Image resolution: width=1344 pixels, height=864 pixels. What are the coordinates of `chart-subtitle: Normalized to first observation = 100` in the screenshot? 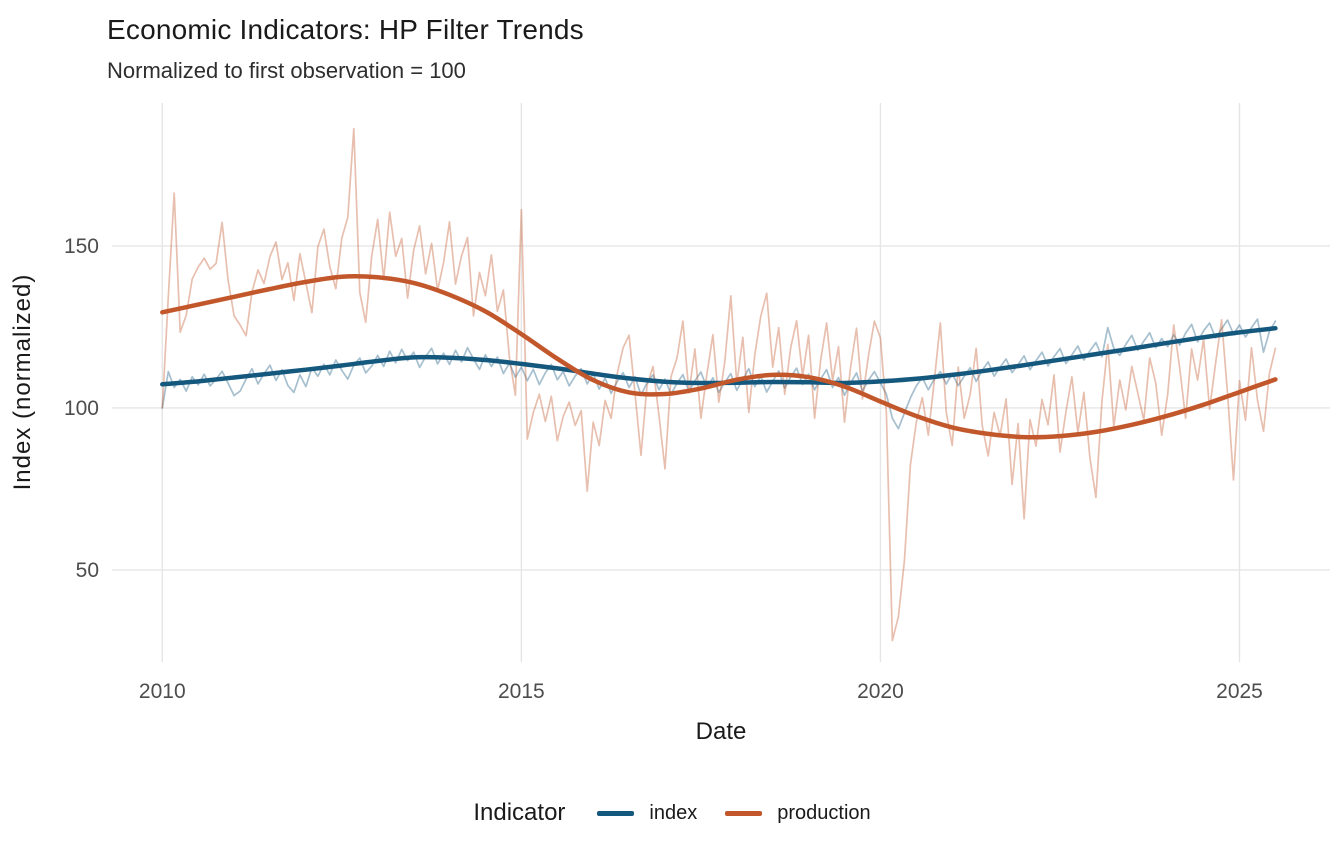 It's located at (286, 70).